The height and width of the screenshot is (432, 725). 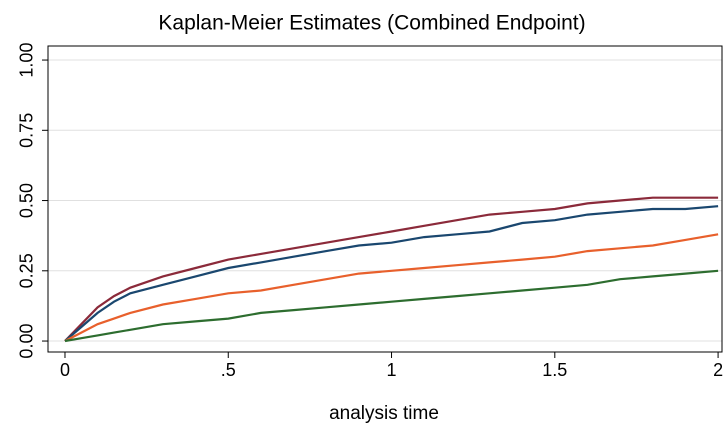 I want to click on y-tick-label: 1.00, so click(x=27, y=60).